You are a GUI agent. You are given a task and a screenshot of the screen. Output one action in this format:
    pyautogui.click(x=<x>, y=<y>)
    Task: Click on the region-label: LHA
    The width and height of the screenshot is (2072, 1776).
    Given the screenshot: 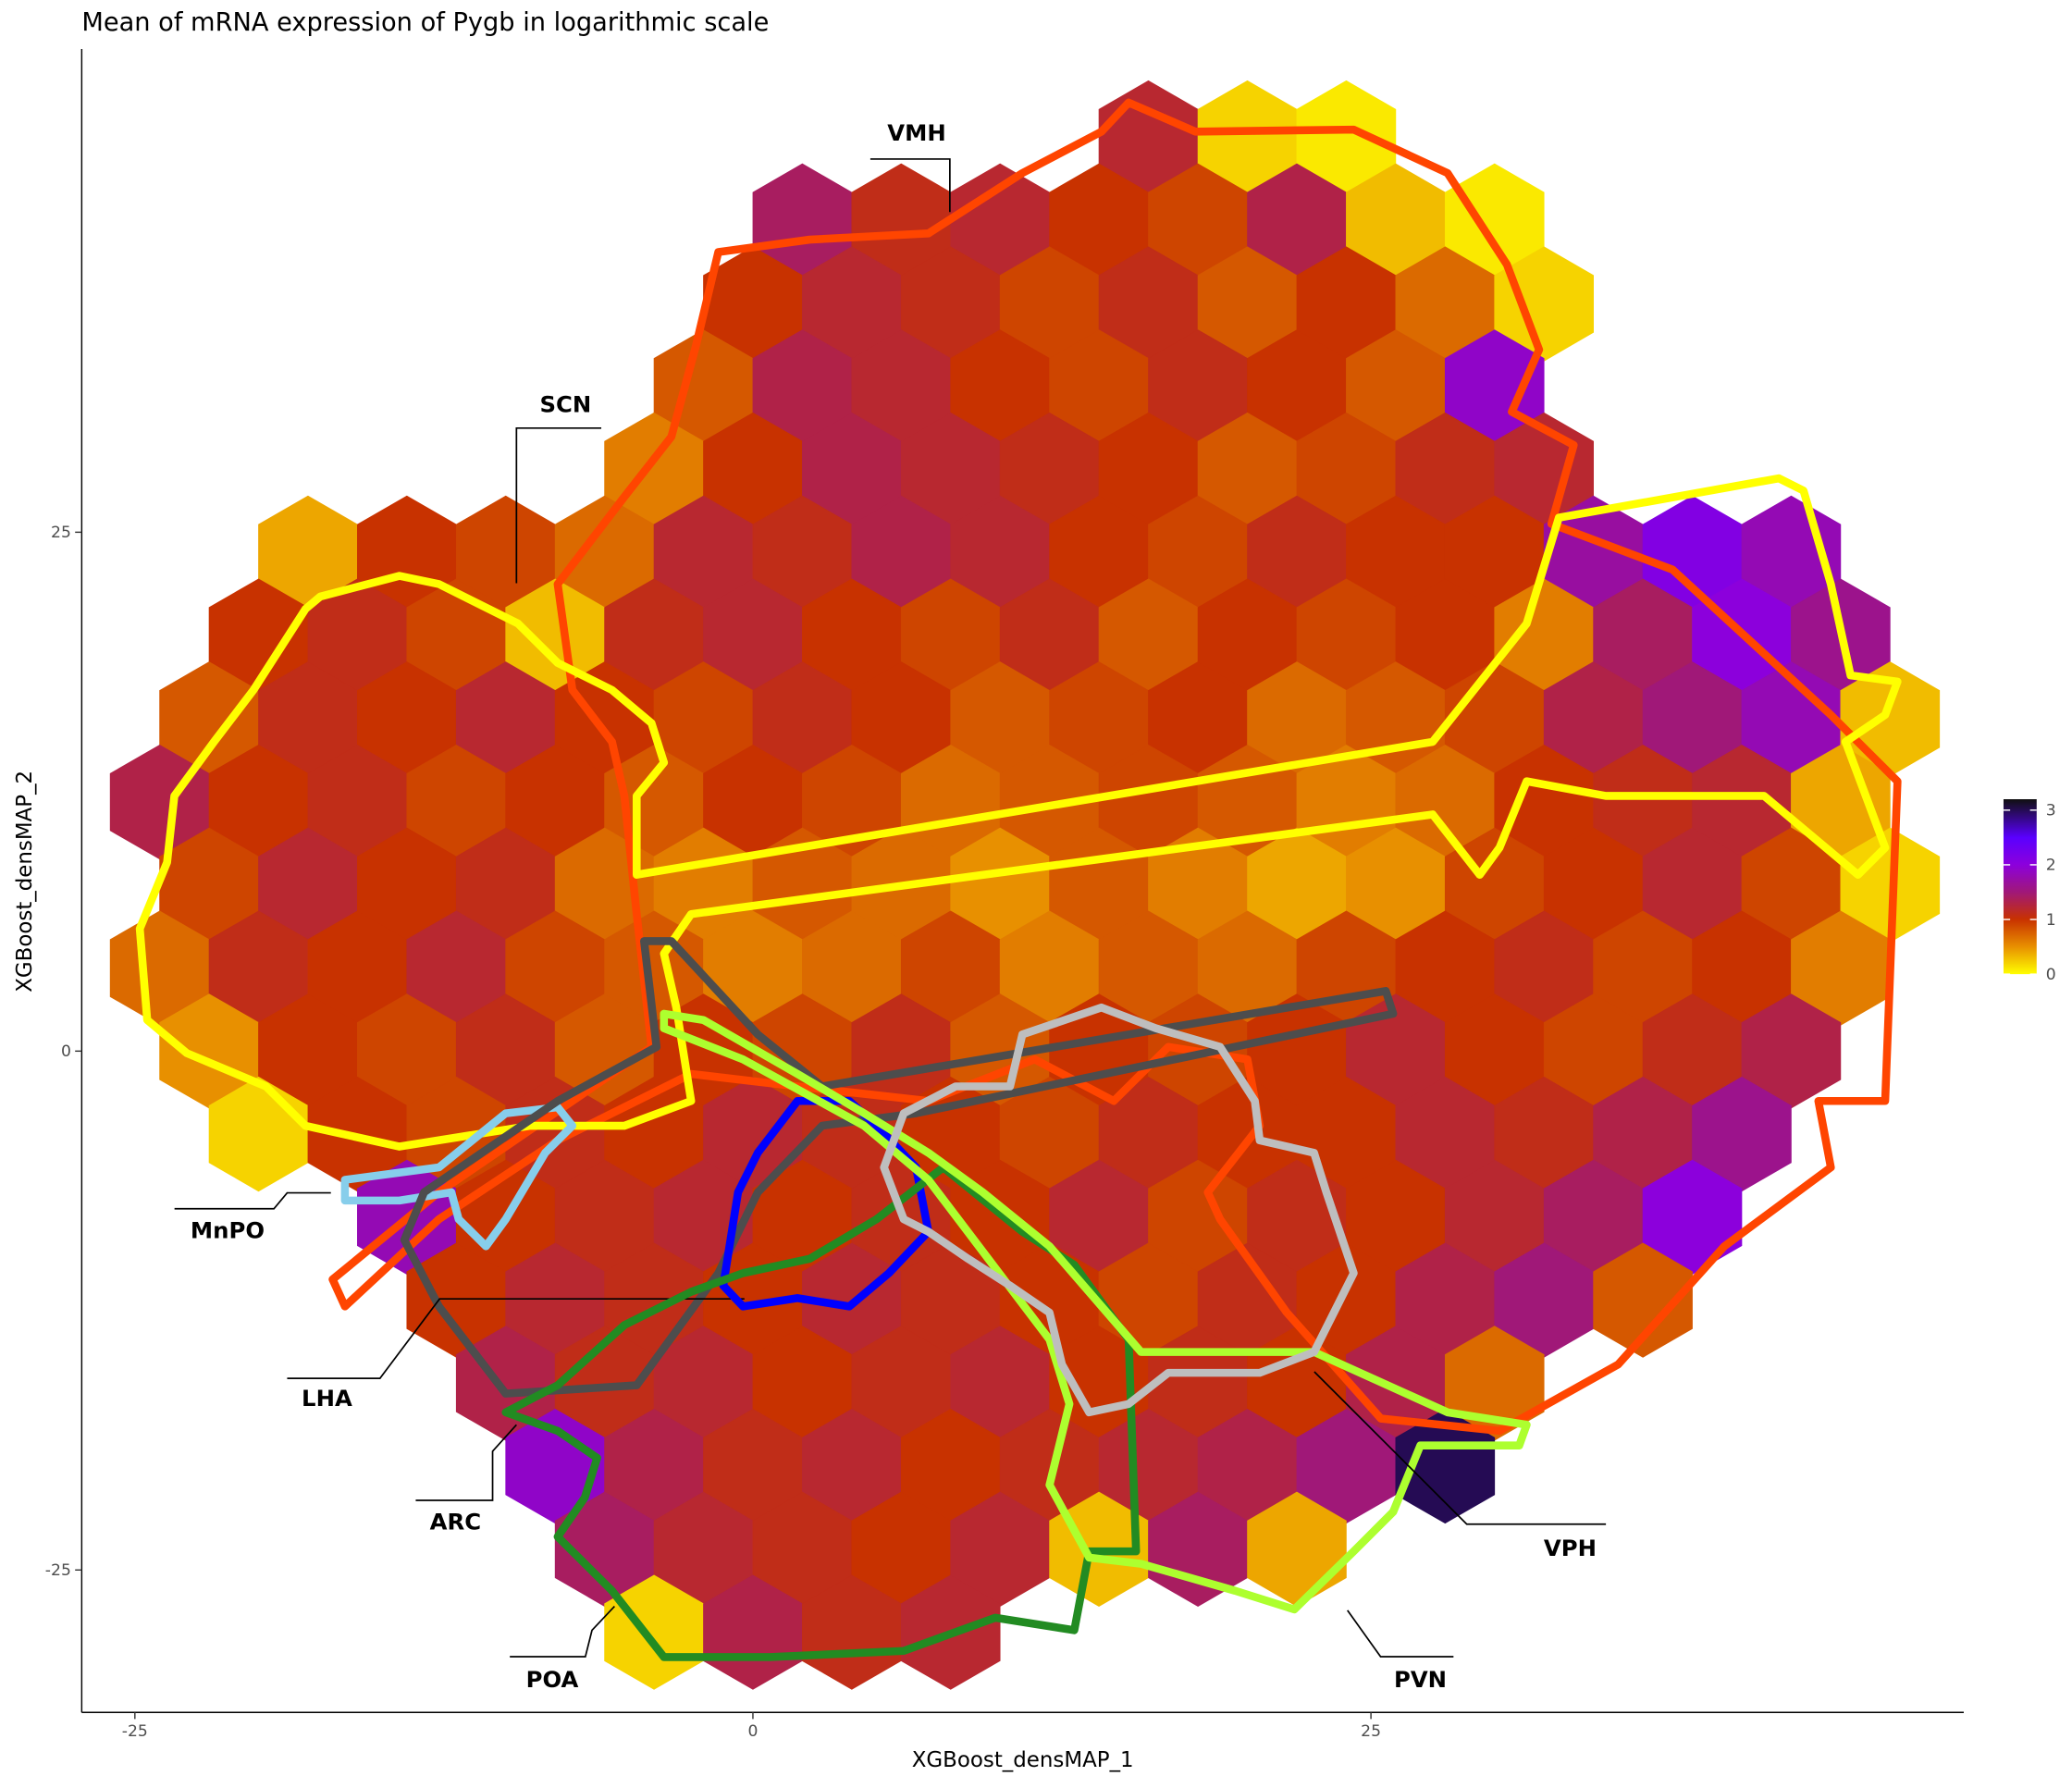 What is the action you would take?
    pyautogui.click(x=327, y=1398)
    